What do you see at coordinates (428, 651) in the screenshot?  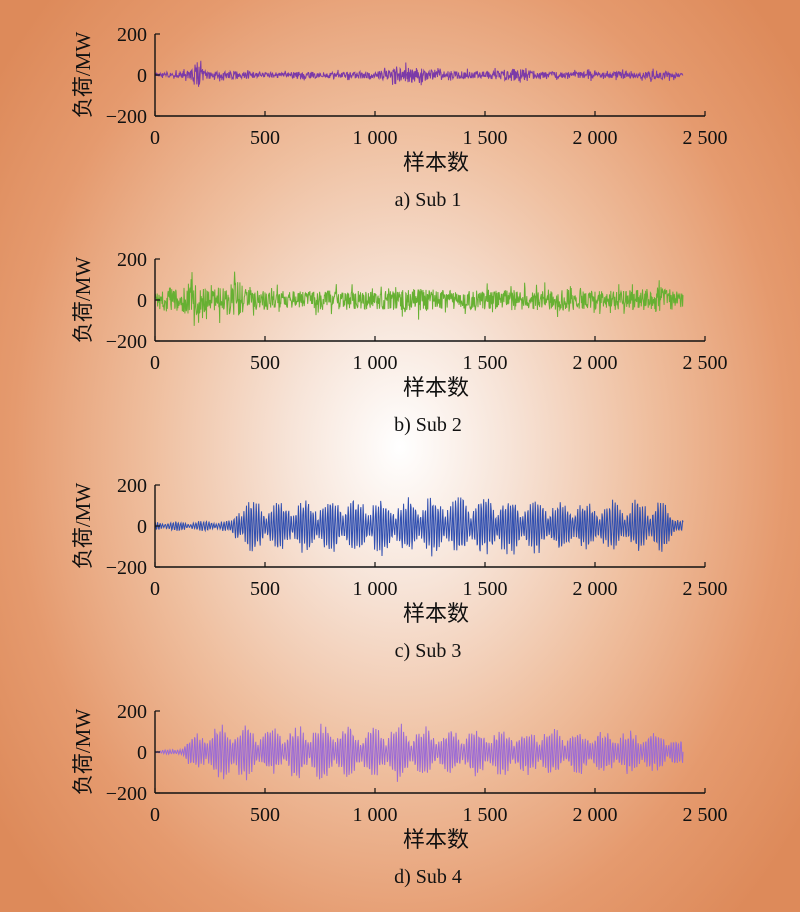 I see `chart-caption: c) Sub 3` at bounding box center [428, 651].